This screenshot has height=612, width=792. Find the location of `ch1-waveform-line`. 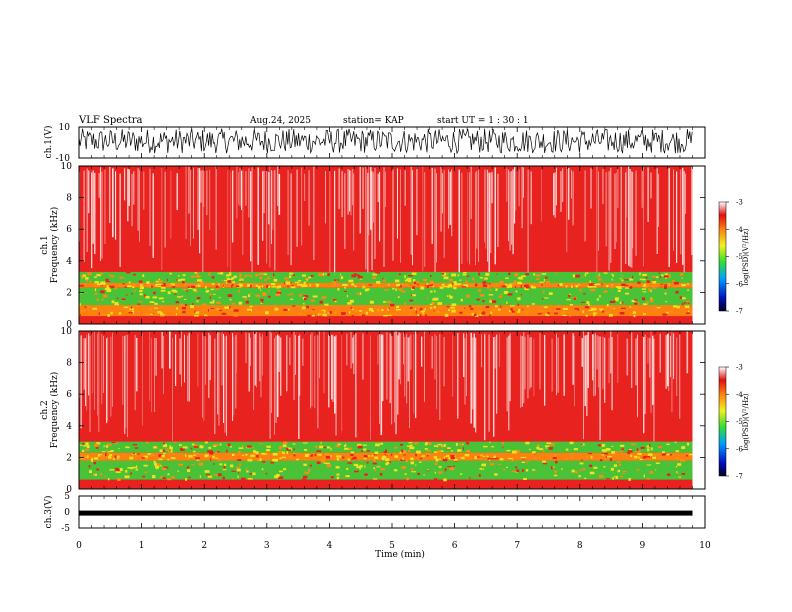

ch1-waveform-line is located at coordinates (385, 141).